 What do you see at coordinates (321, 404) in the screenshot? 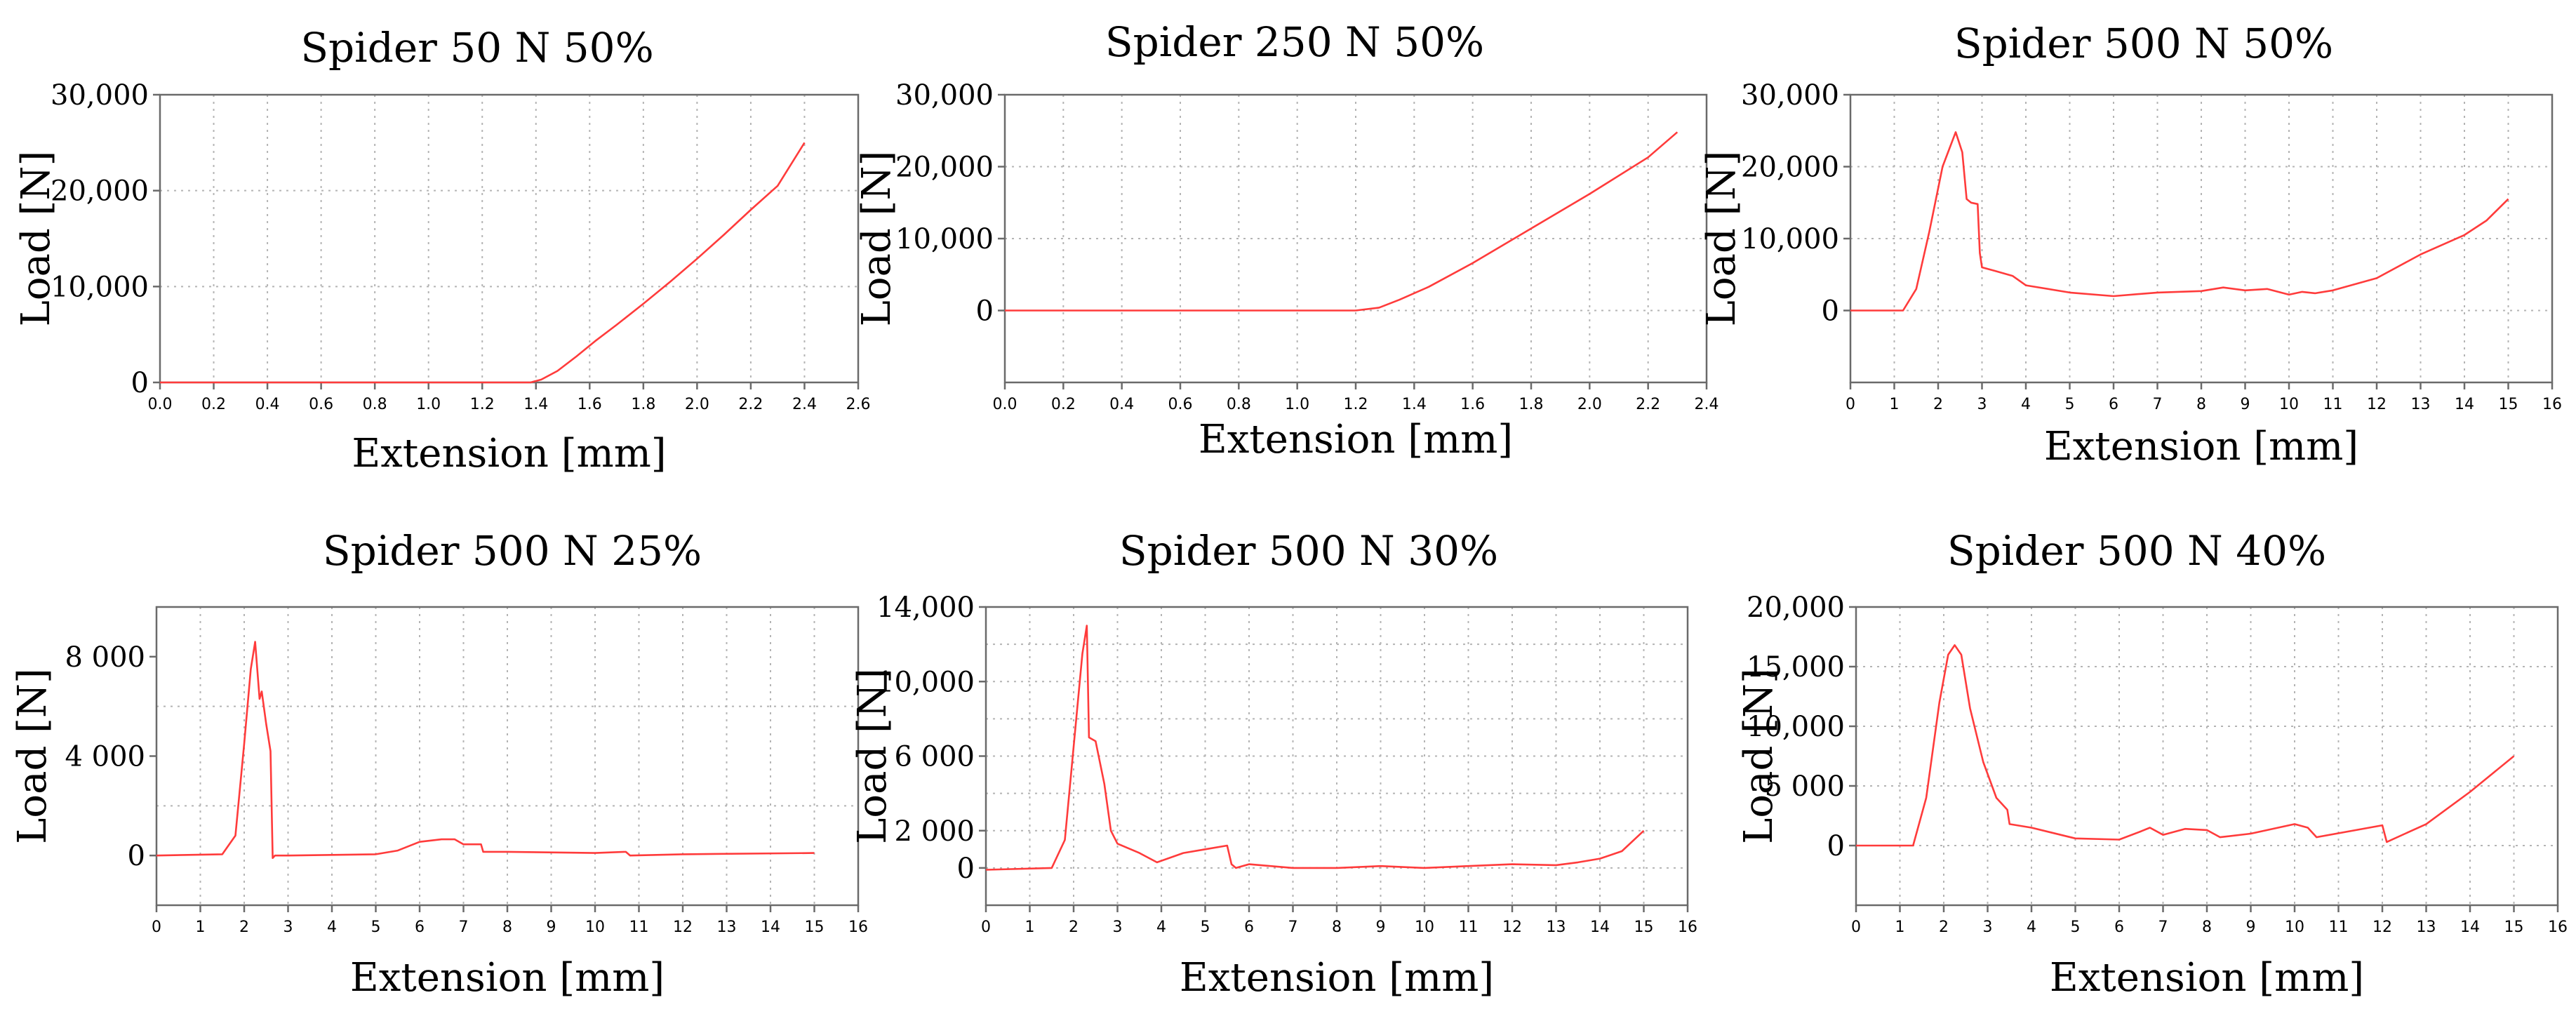
I see `x-tick-label: 0.6` at bounding box center [321, 404].